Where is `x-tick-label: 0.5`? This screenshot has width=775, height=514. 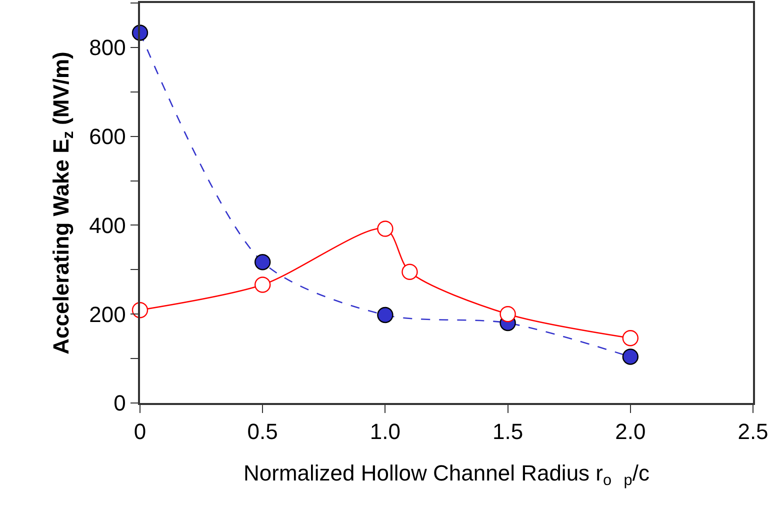
x-tick-label: 0.5 is located at coordinates (262, 431).